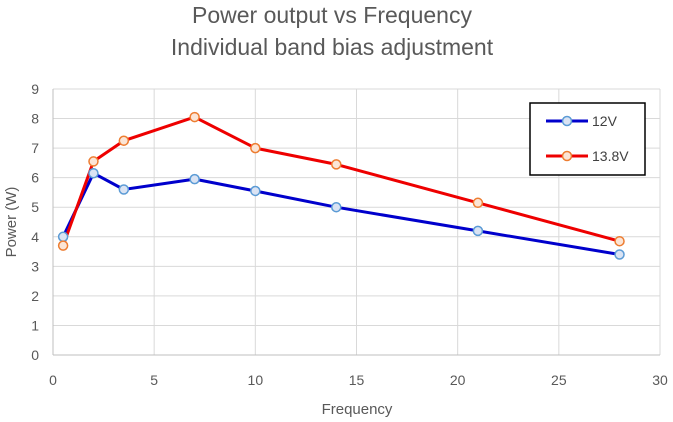 The width and height of the screenshot is (673, 422). I want to click on y-tick-label: 9, so click(35, 89).